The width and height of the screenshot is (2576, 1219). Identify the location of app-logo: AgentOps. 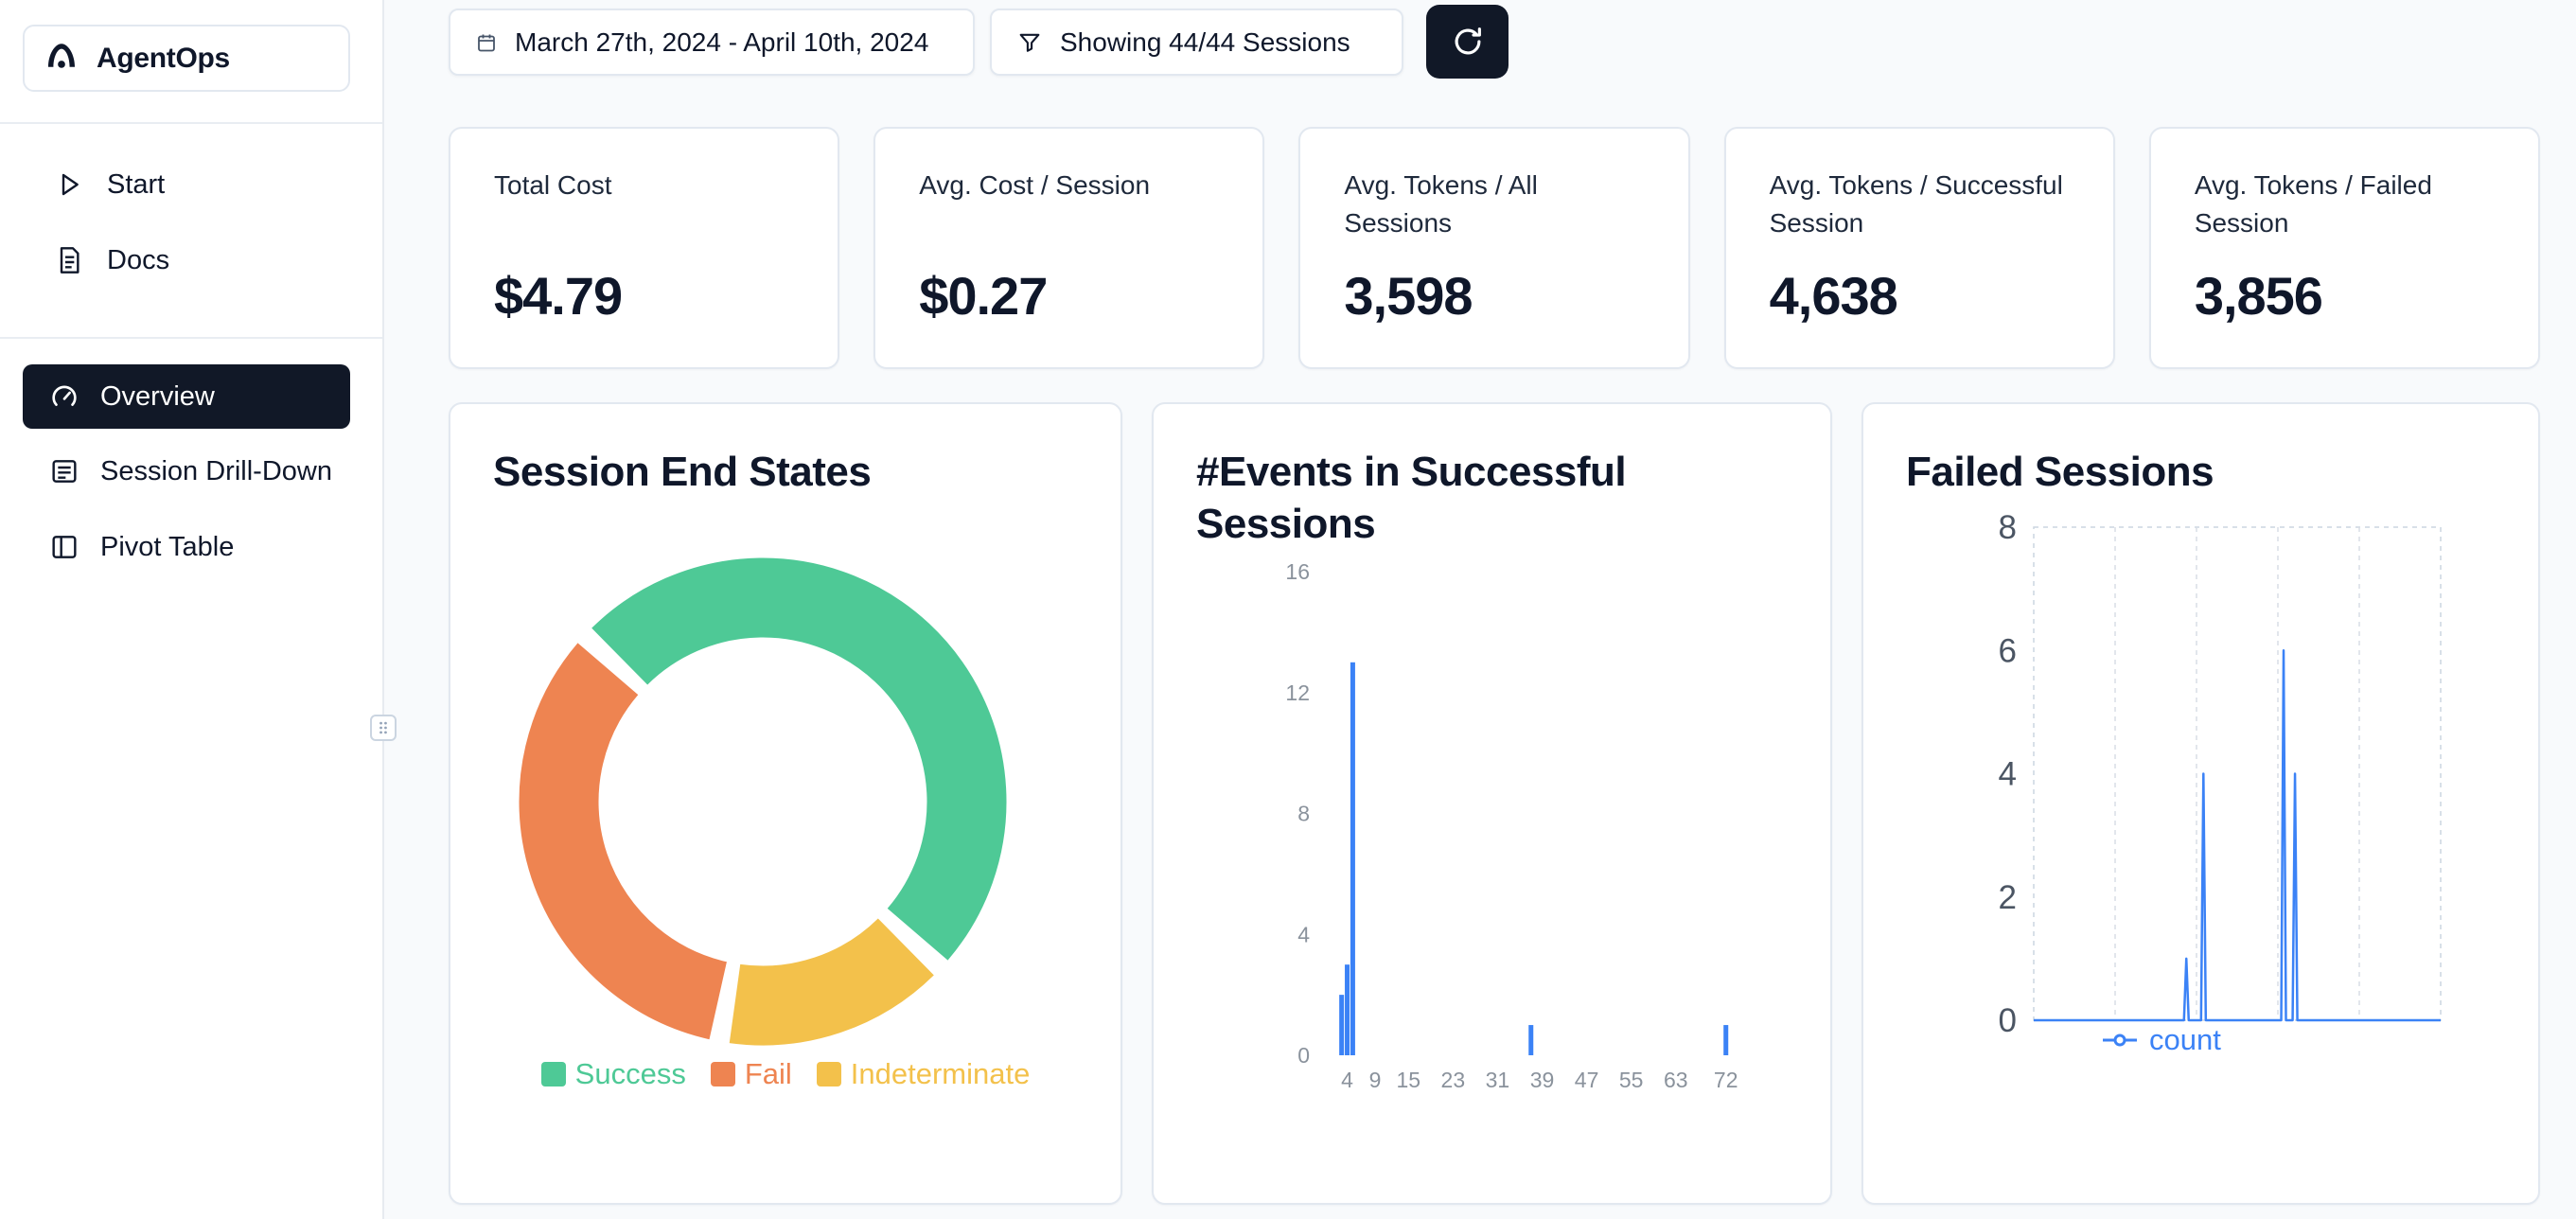
(186, 58).